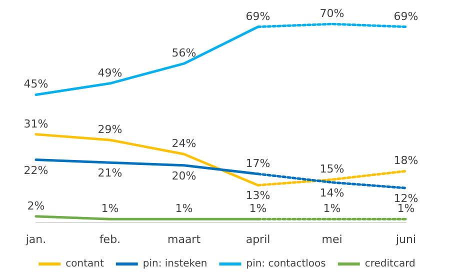 This screenshot has height=278, width=454. What do you see at coordinates (110, 129) in the screenshot?
I see `data-label: 29%` at bounding box center [110, 129].